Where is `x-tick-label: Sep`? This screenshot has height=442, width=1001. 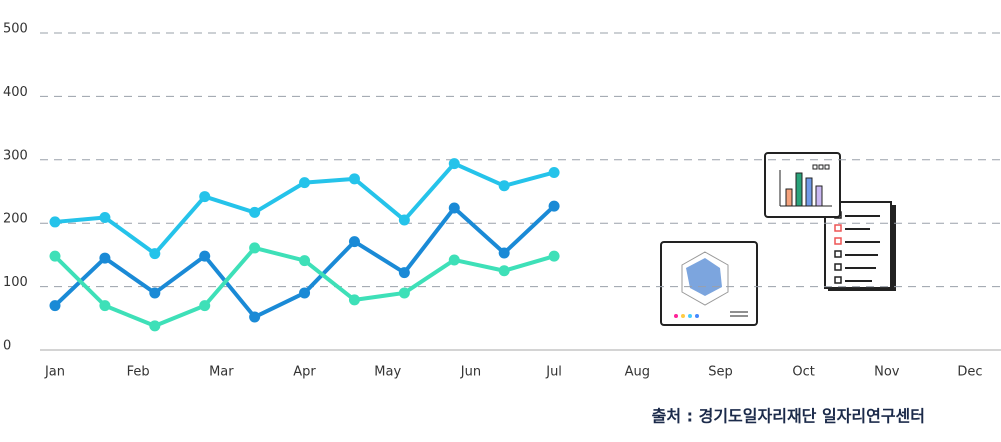 x-tick-label: Sep is located at coordinates (720, 372).